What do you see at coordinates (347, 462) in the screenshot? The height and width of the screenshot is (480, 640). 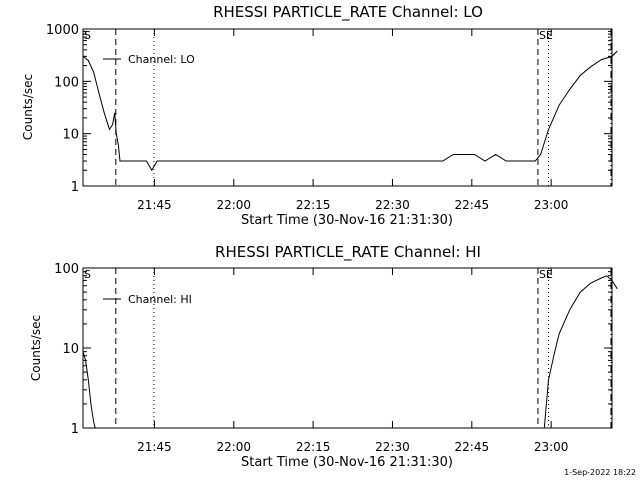 I see `x-axis-label-hi: Start Time (30-Nov-16 21:31:30)` at bounding box center [347, 462].